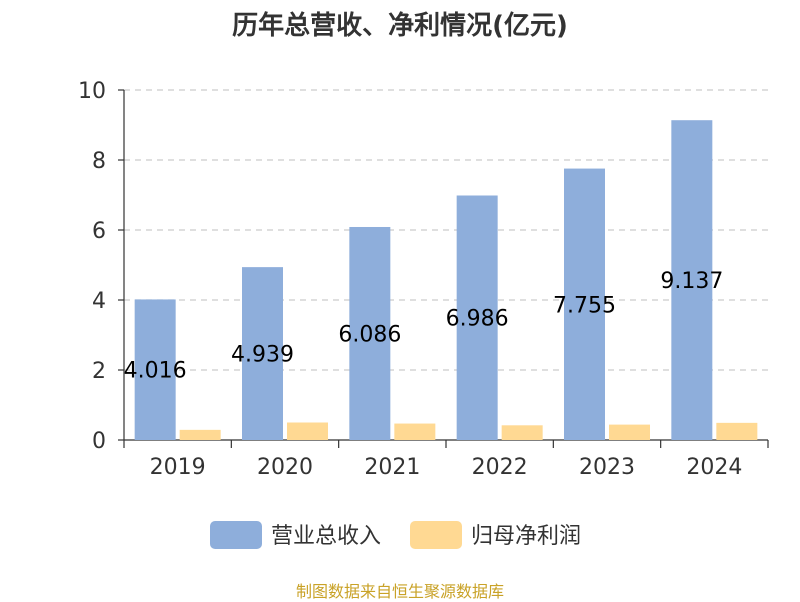 This screenshot has height=602, width=800. I want to click on data-label: 7.755, so click(584, 305).